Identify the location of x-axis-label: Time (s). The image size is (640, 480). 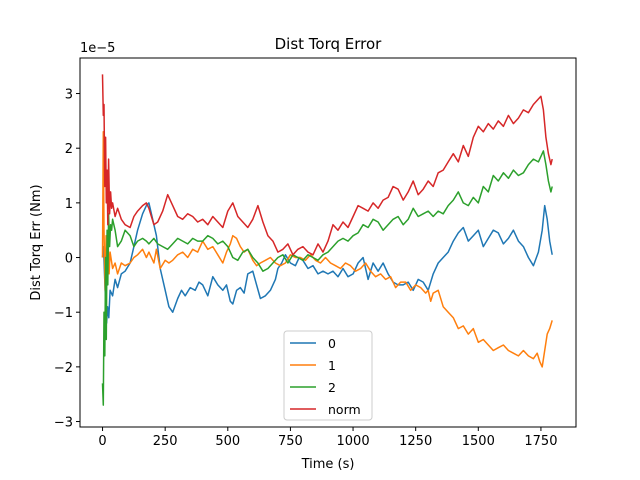
(328, 464).